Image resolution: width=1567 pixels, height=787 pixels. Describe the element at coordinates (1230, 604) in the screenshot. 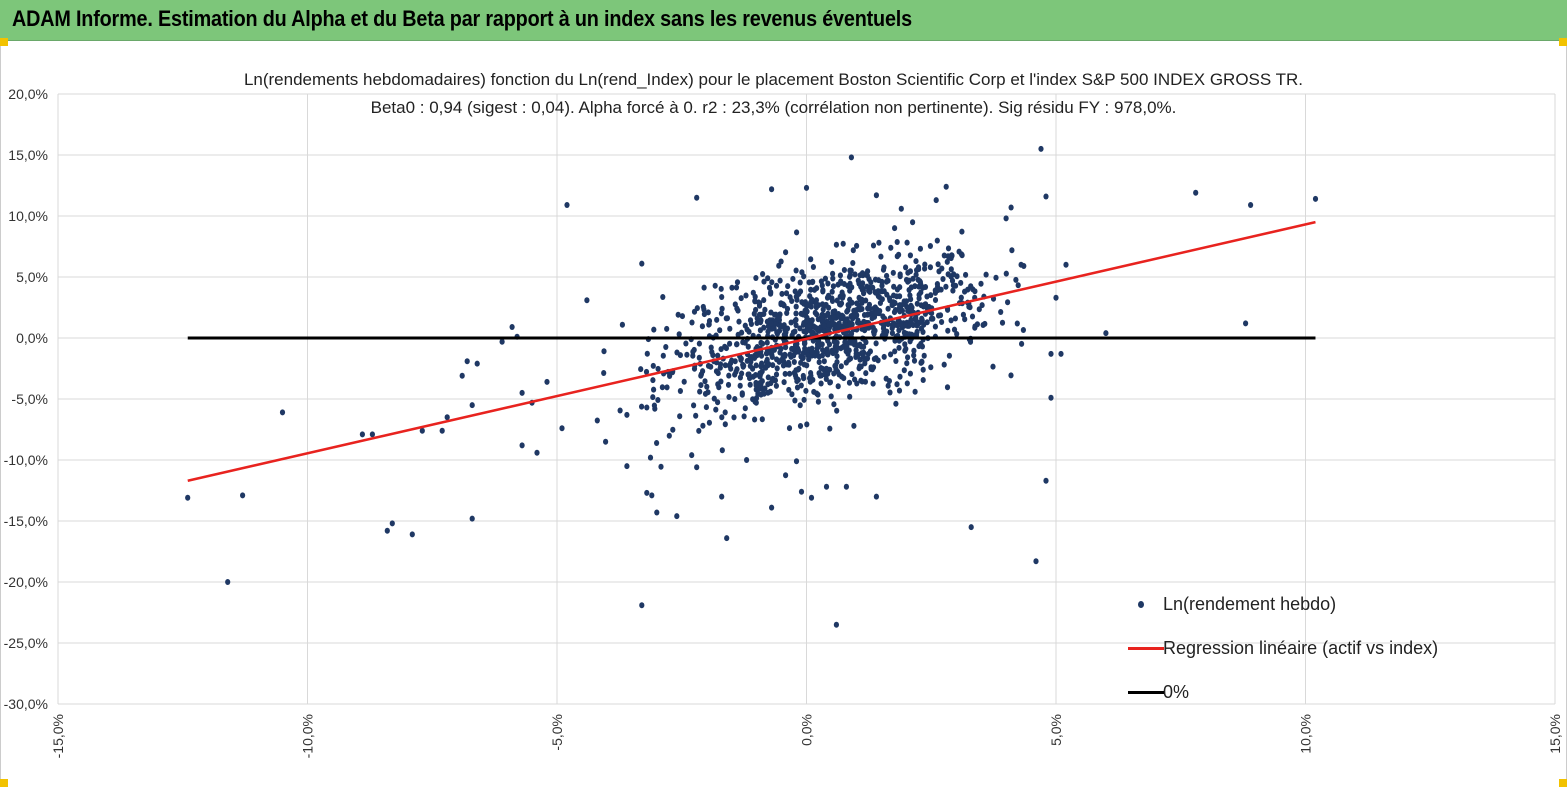

I see `legend-item-scatter: Ln(rendement hebdo)` at that location.